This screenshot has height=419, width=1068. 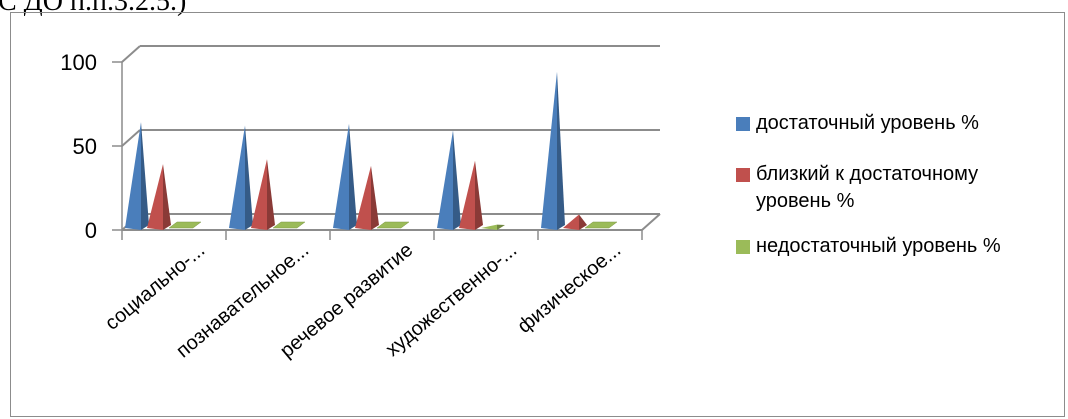 I want to click on legend-item-sufficient: достаточный уровень %, so click(x=896, y=123).